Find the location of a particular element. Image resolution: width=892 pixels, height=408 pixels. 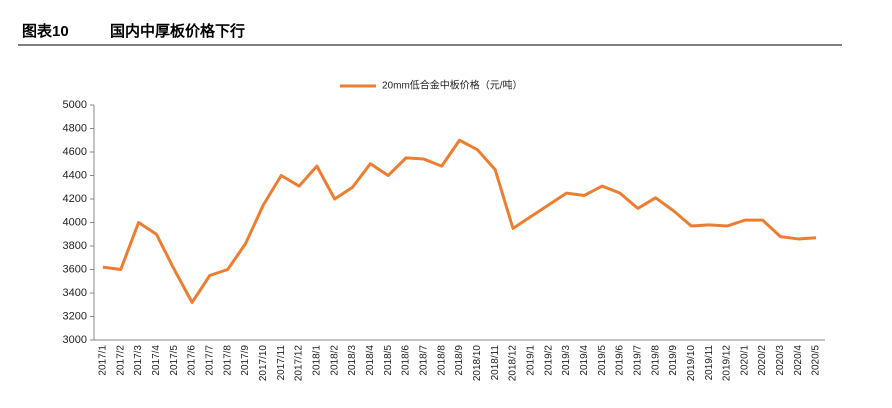

y-tick-label: 3600 is located at coordinates (75, 269).